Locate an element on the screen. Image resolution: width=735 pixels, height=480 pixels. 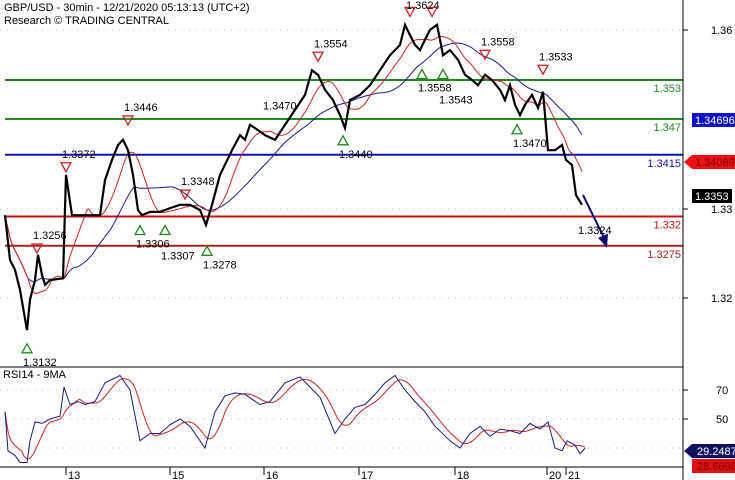
x-tick-label: 15 is located at coordinates (178, 475).